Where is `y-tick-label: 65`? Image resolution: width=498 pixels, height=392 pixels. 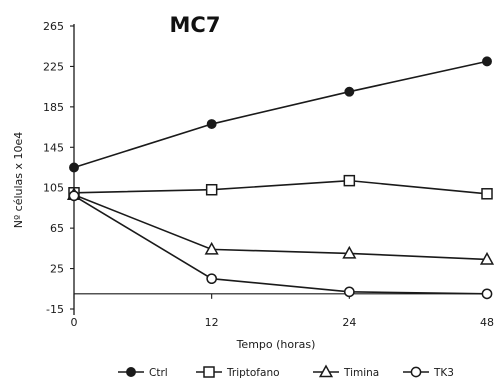 y-tick-label: 65 is located at coordinates (57, 228).